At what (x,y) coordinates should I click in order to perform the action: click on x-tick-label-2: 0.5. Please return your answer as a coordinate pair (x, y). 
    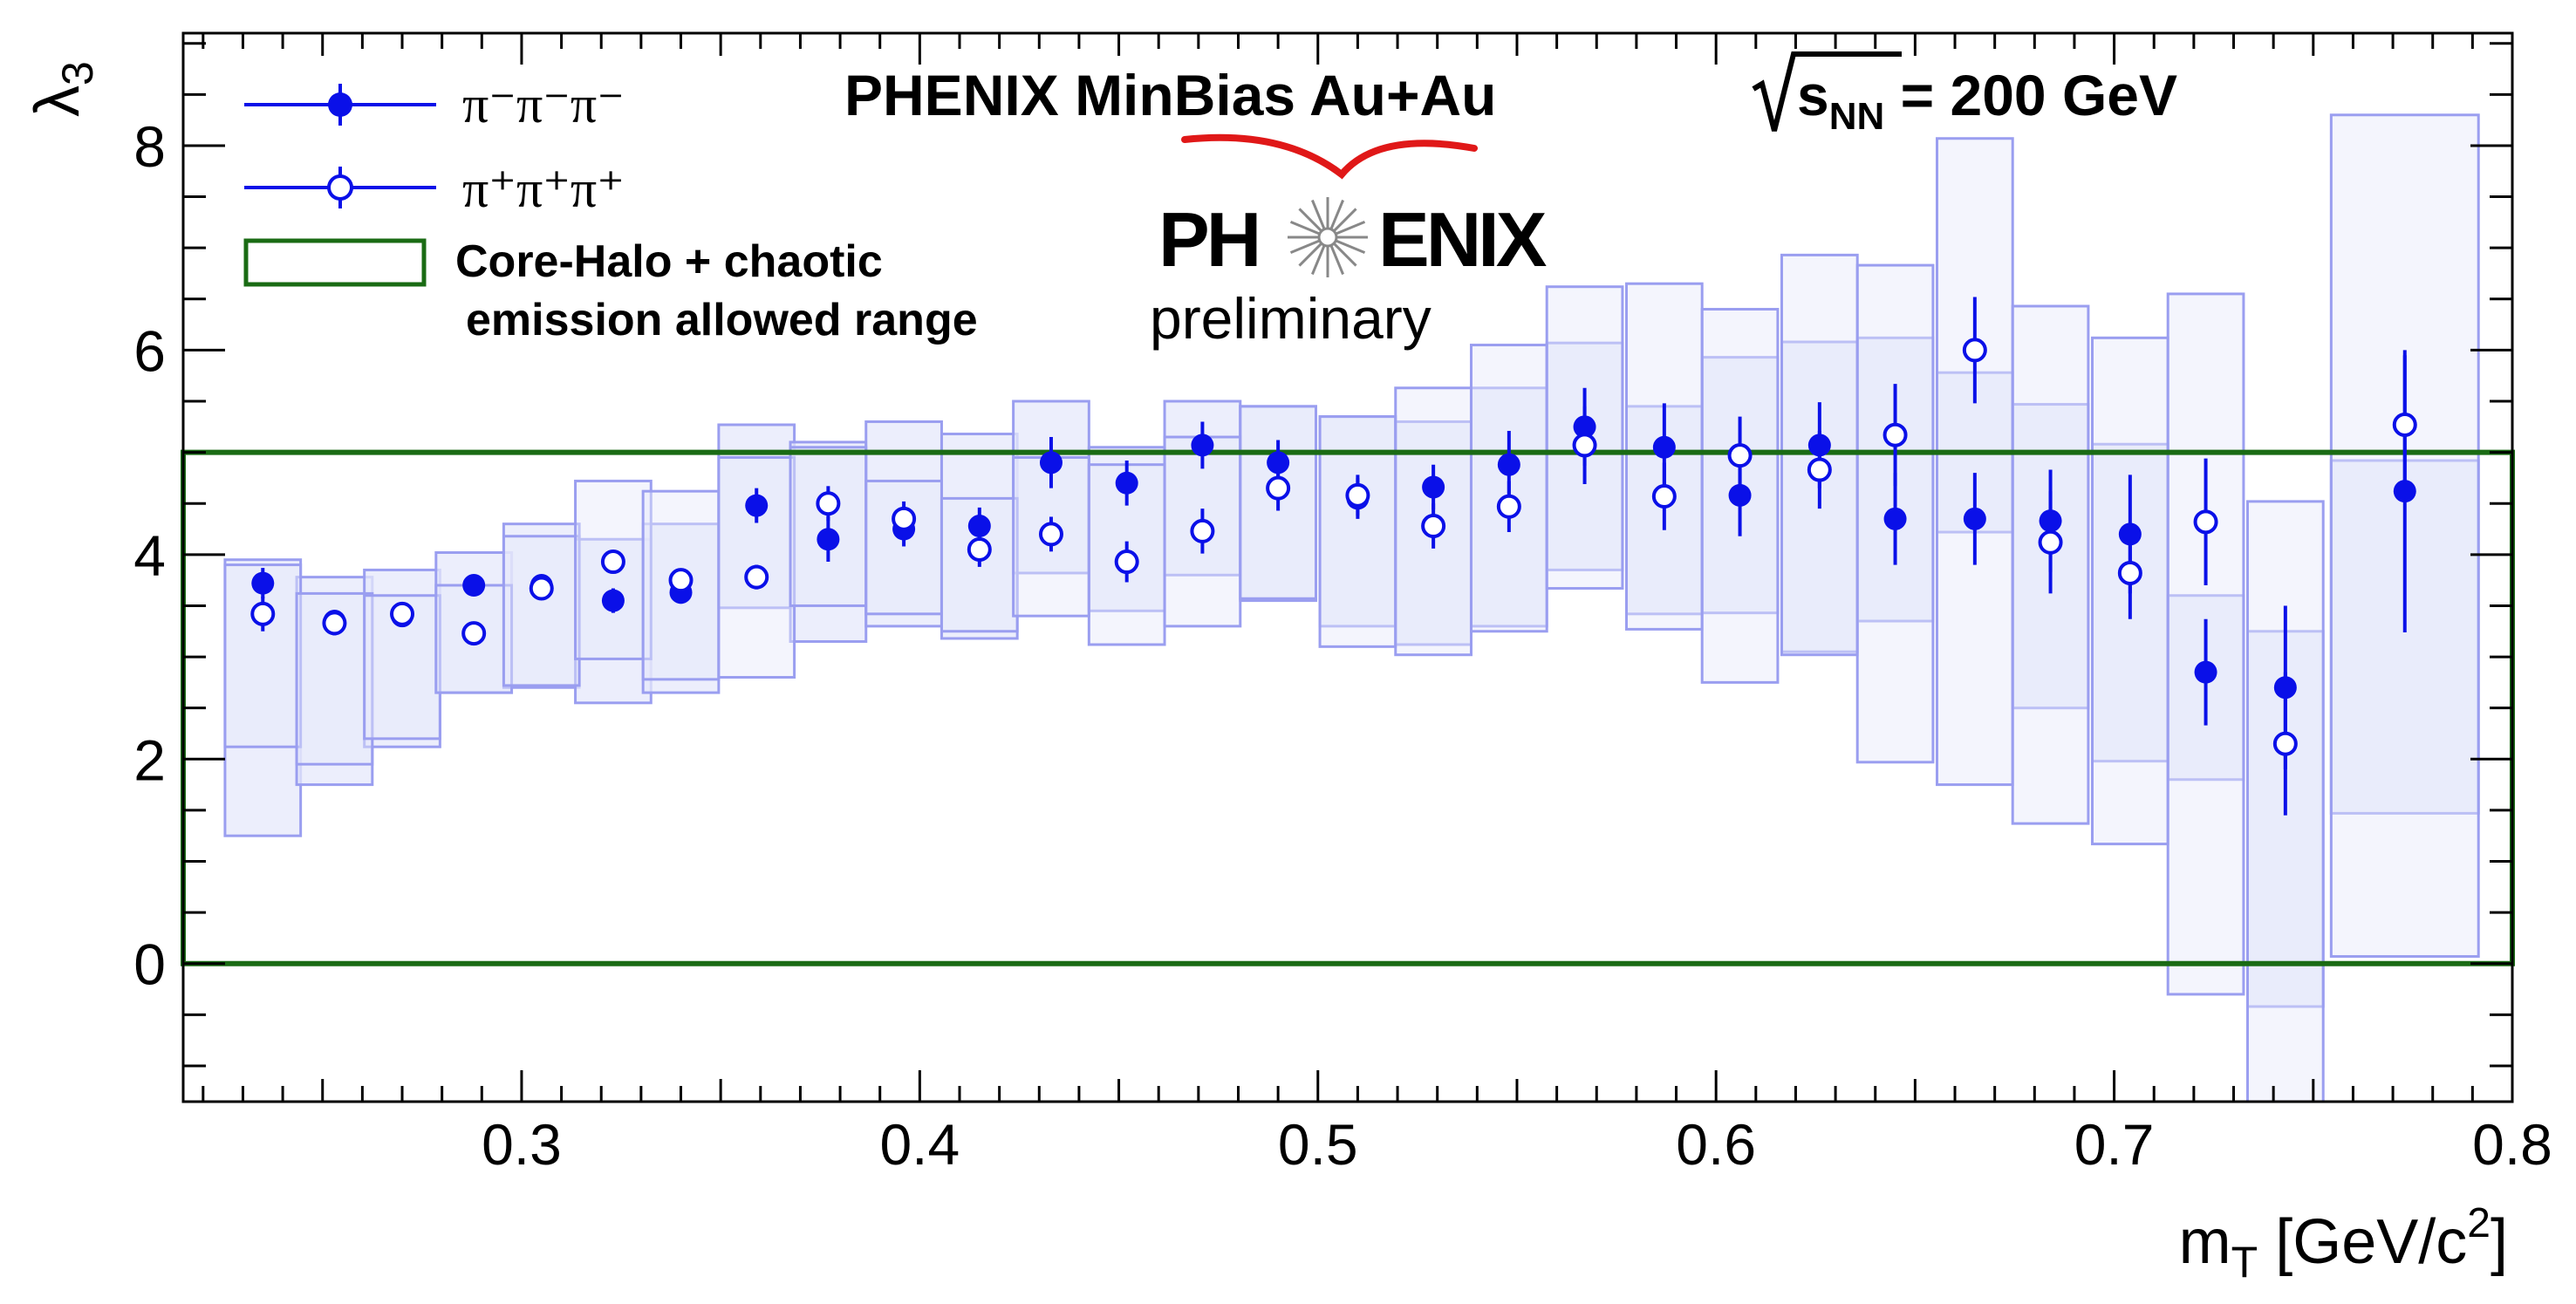
    Looking at the image, I should click on (1318, 1144).